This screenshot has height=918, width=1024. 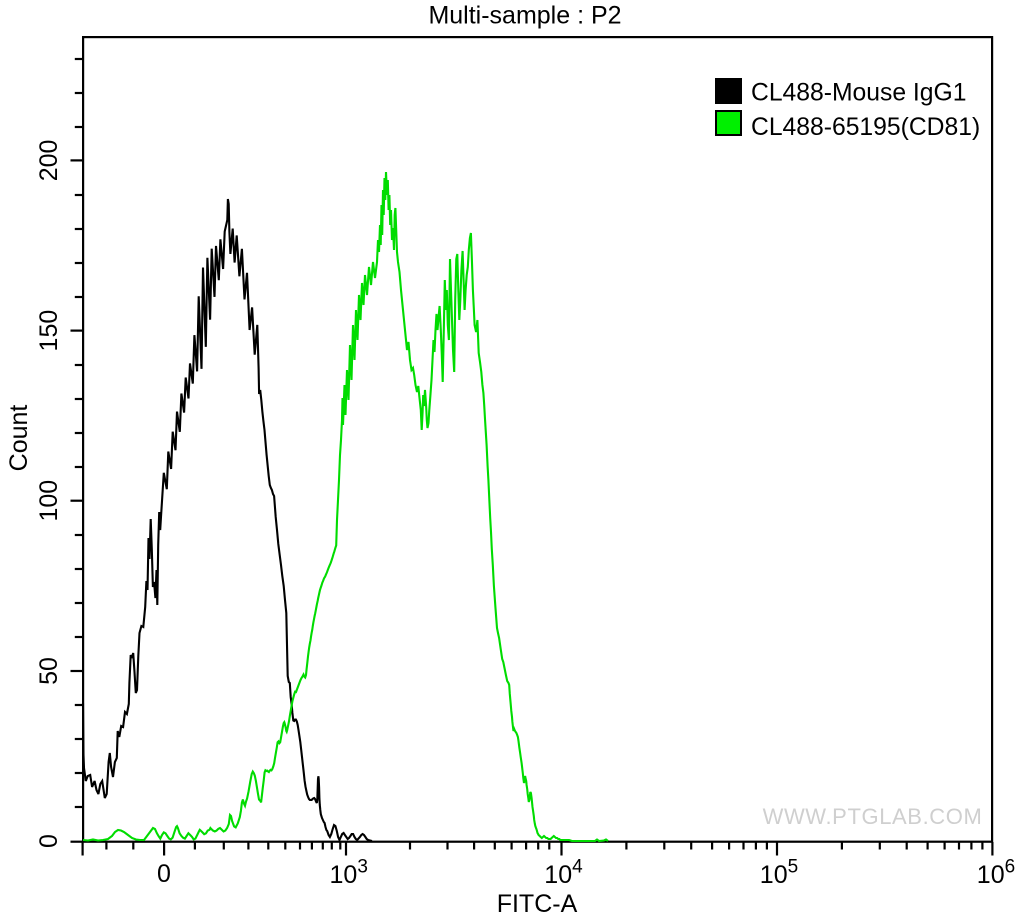 I want to click on svg-text: Multi-sample : P2, so click(x=524, y=16).